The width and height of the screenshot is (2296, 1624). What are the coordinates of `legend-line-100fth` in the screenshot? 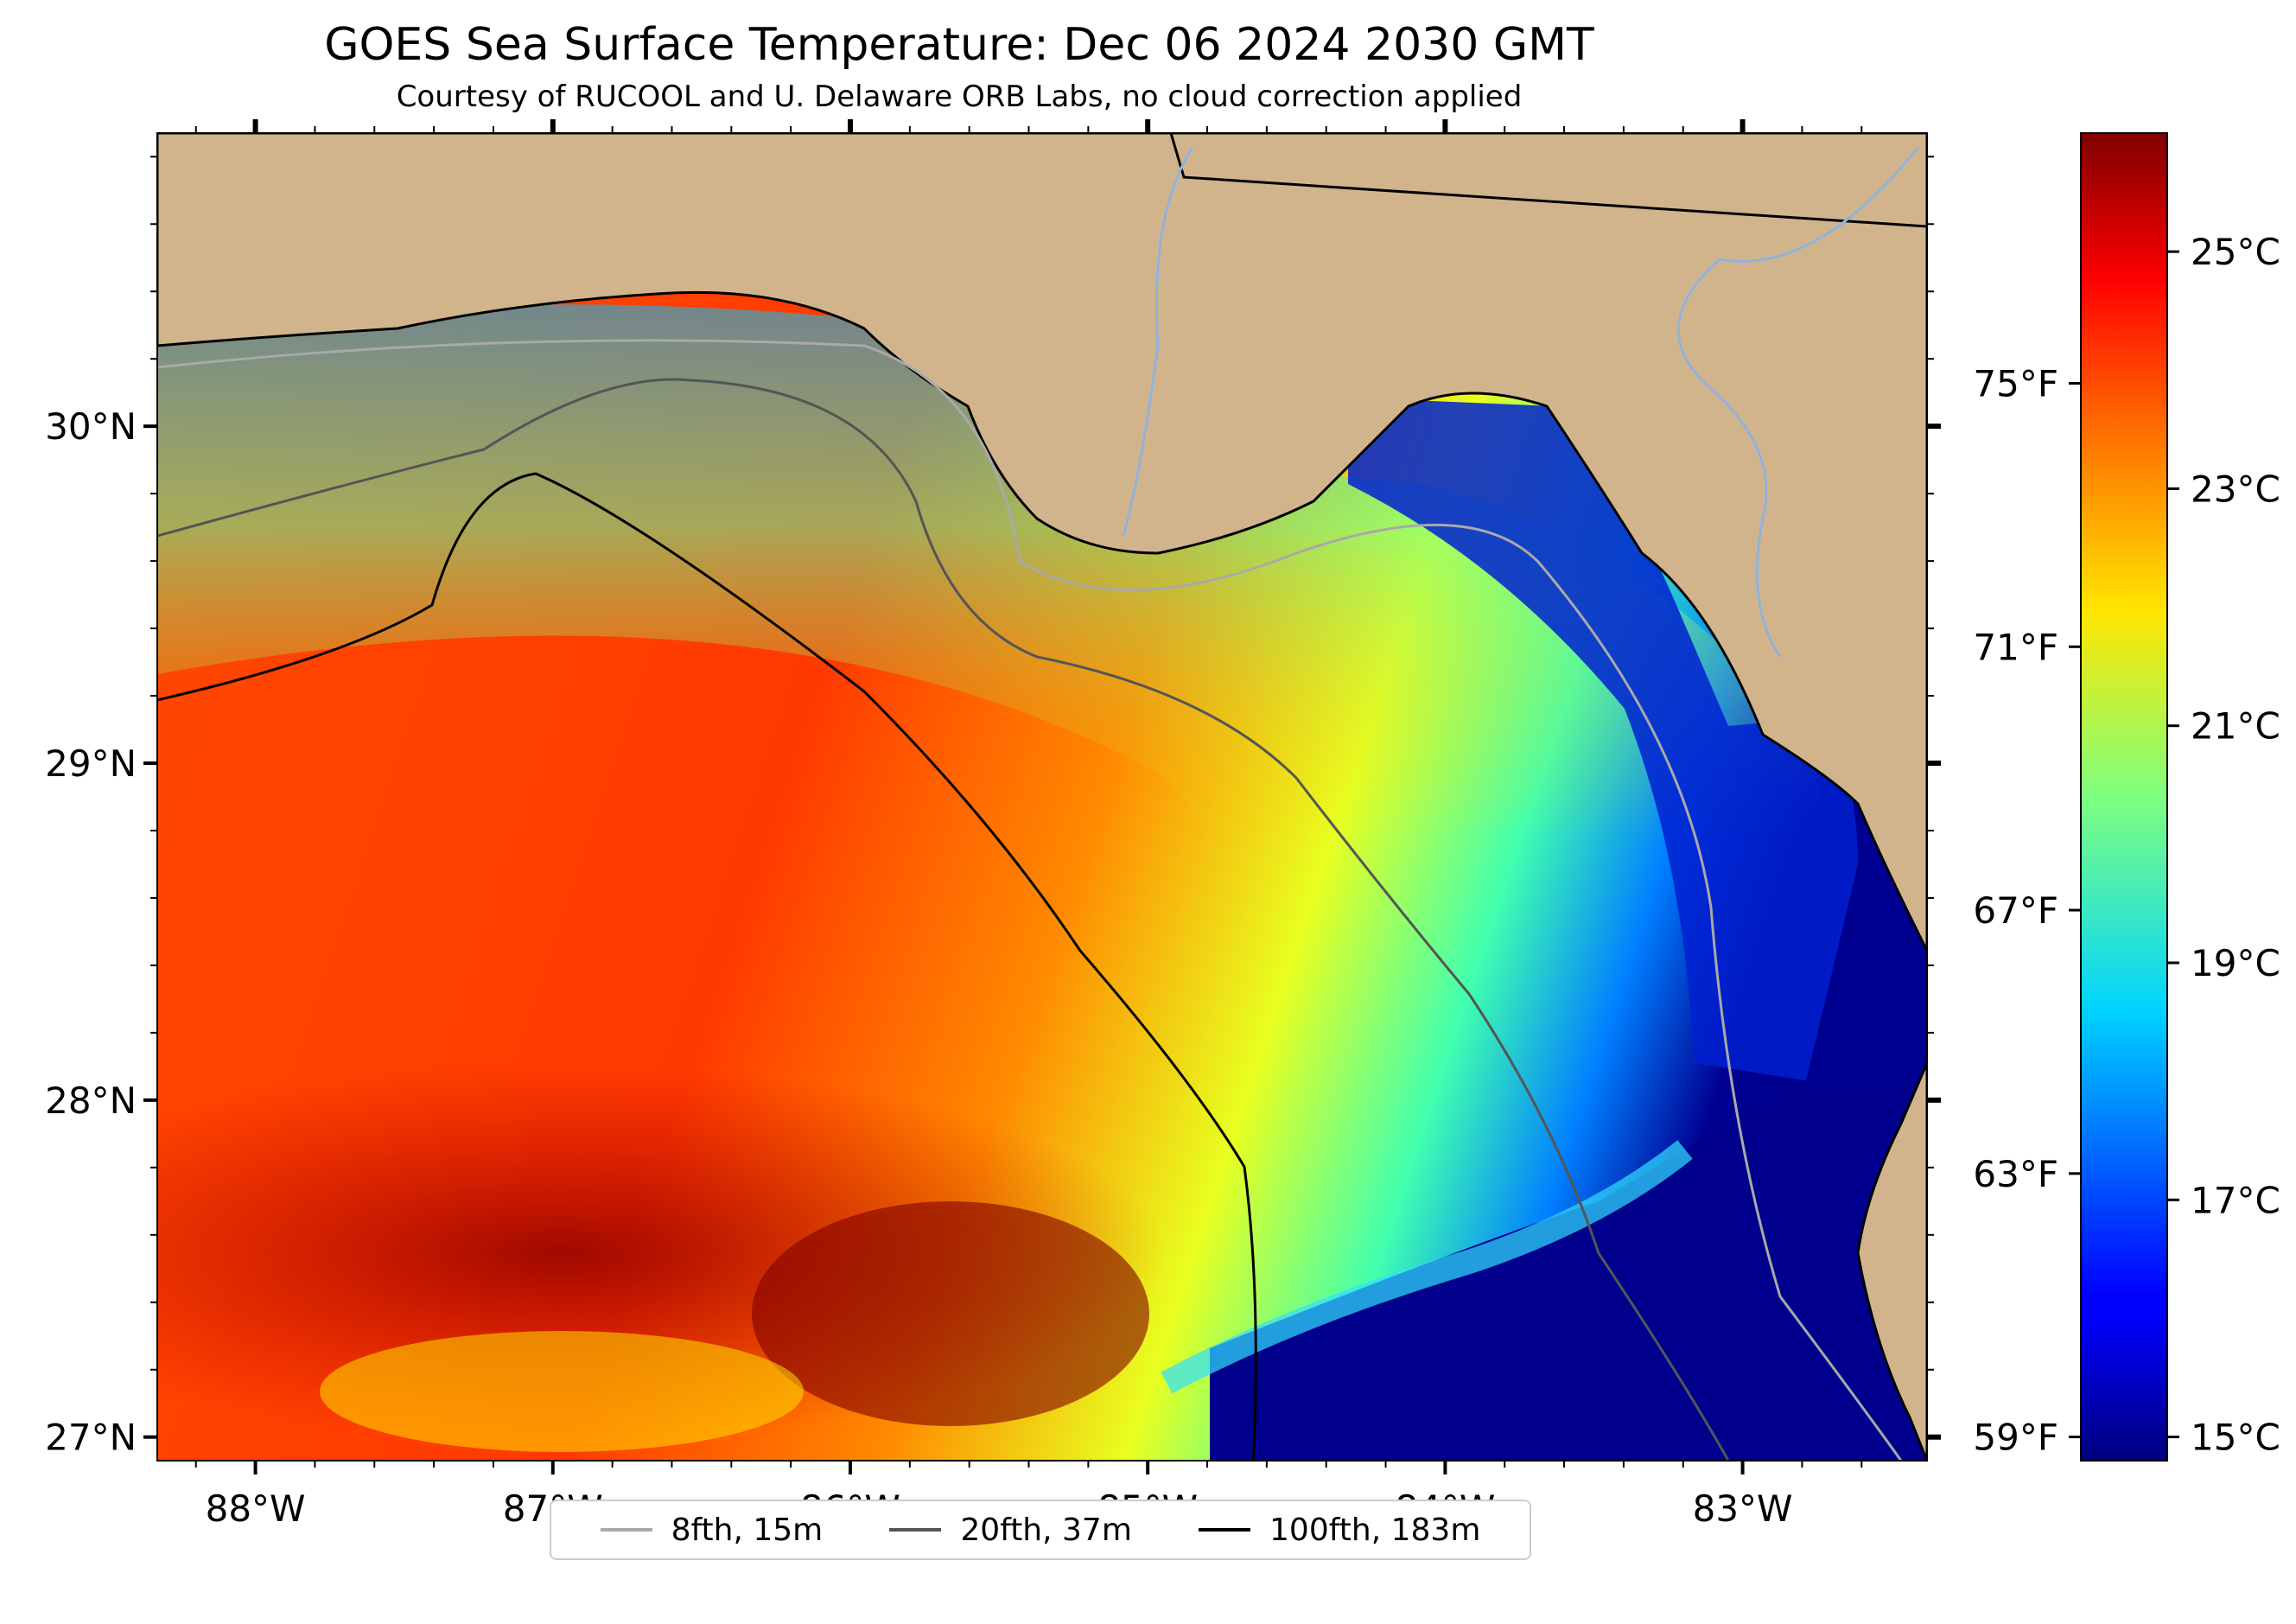 It's located at (1225, 1530).